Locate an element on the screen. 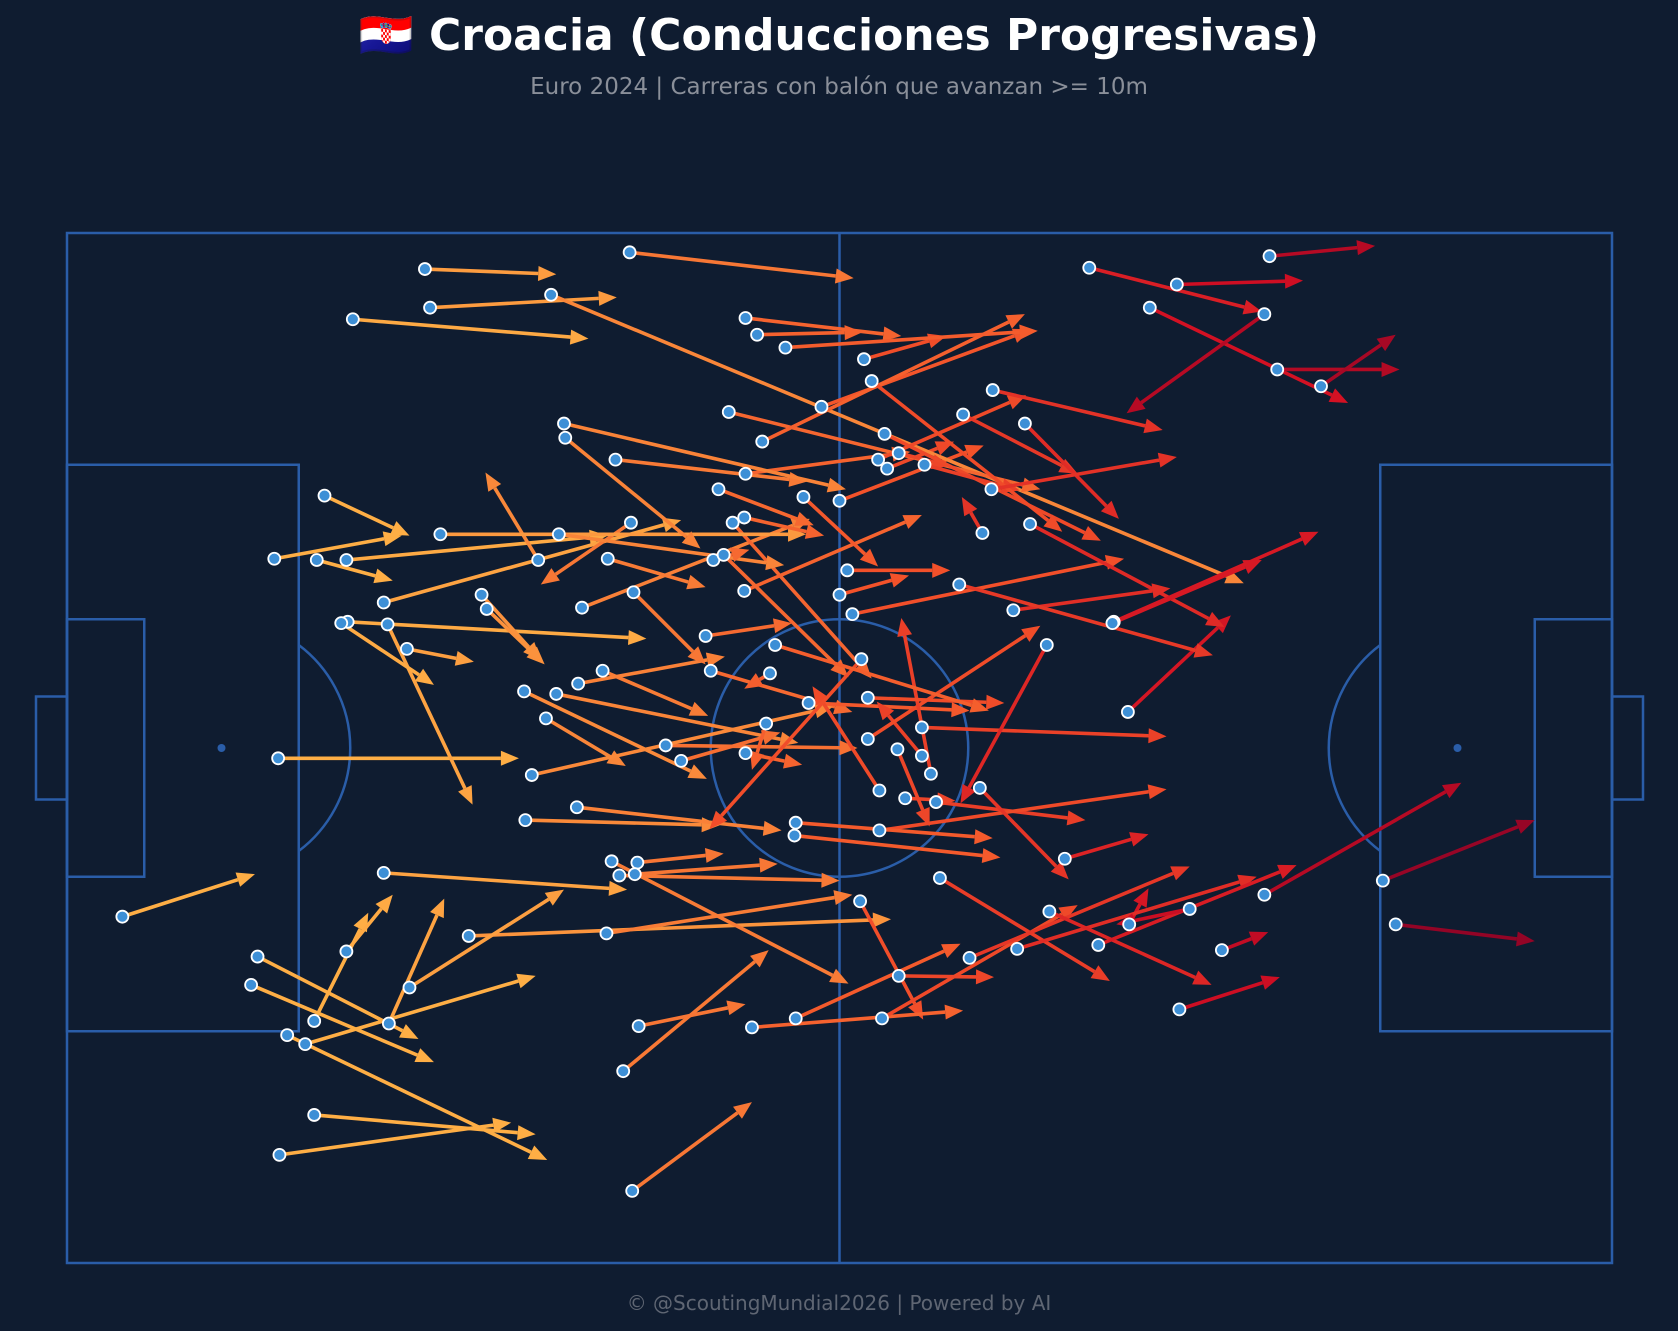 The image size is (1678, 1331). six-yard-box-right is located at coordinates (1573, 748).